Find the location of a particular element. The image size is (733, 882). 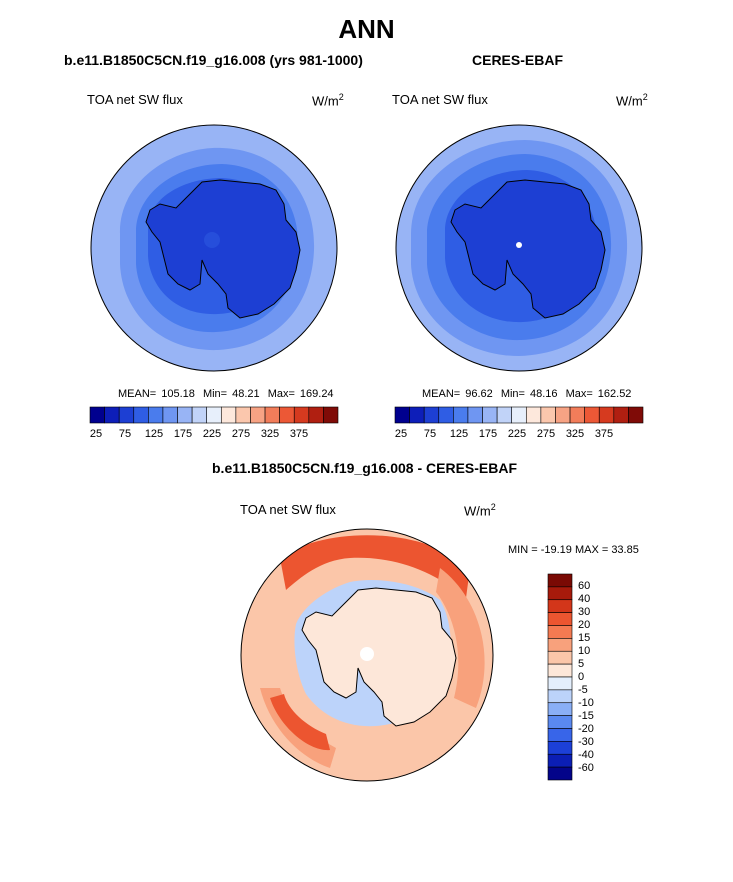

panel-1-mean: 105.18 is located at coordinates (178, 394).